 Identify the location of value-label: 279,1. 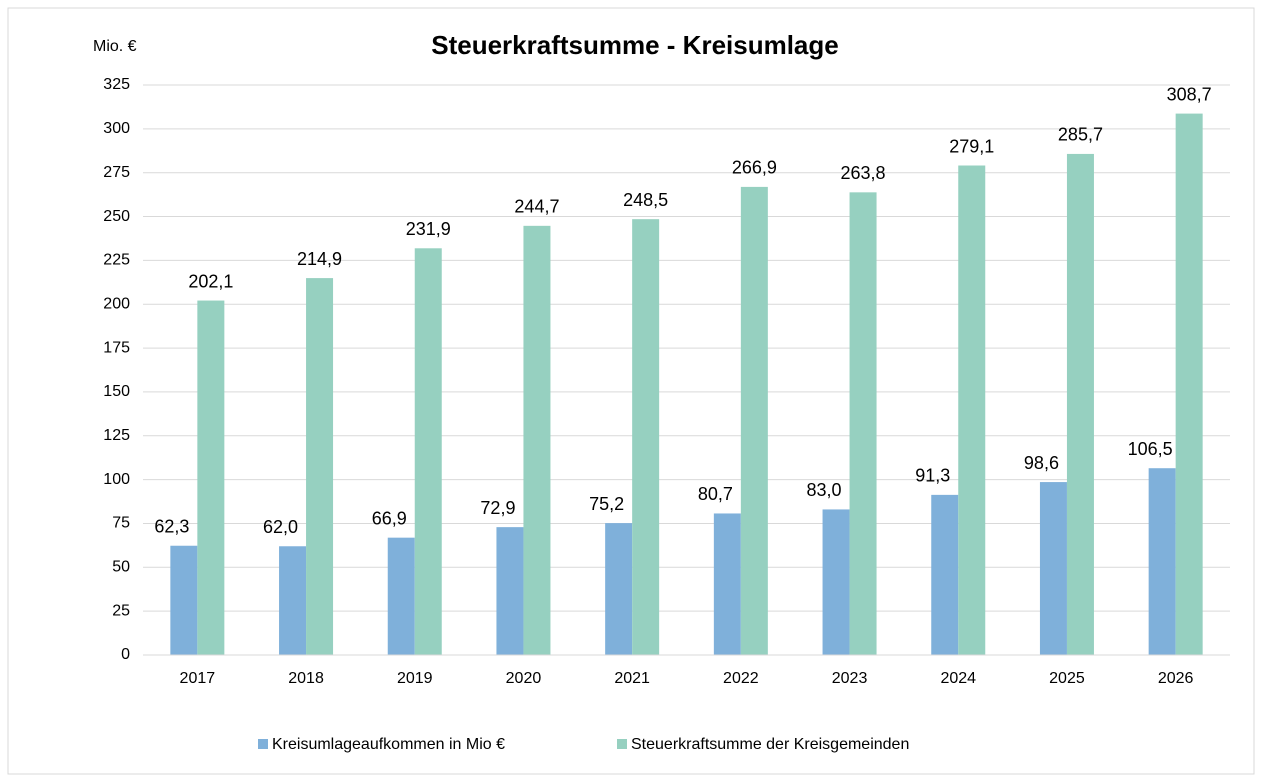
(971, 146).